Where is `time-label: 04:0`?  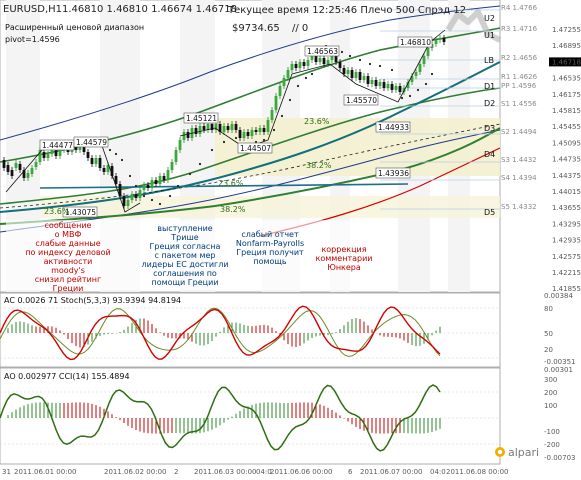 time-label: 04:0 is located at coordinates (438, 472).